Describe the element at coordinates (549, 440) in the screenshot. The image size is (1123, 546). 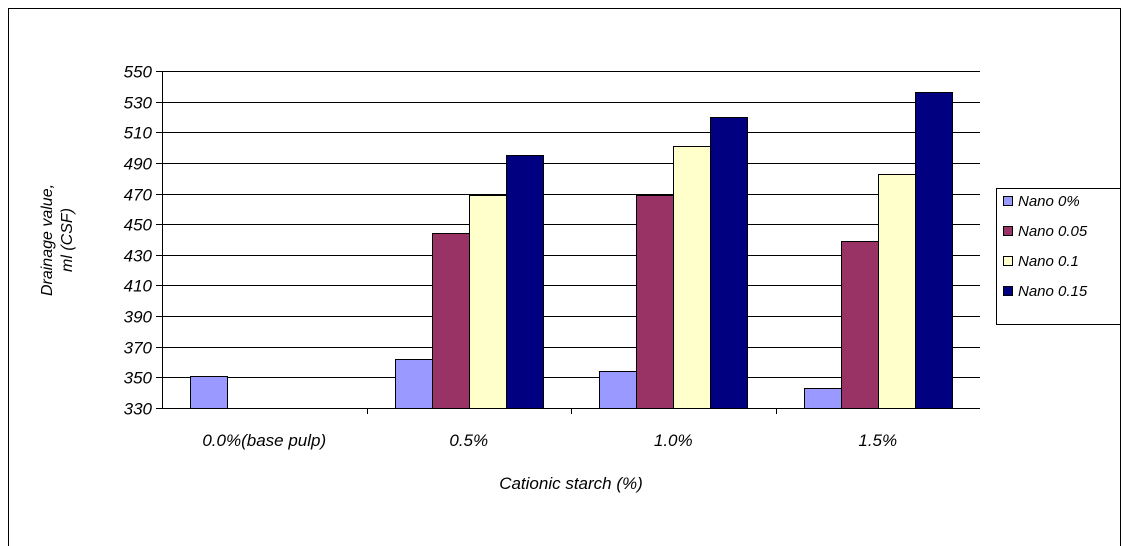
I see `x-tick-labels: 0.0%(base pulp) 0.5% 1.0% 1.5%` at that location.